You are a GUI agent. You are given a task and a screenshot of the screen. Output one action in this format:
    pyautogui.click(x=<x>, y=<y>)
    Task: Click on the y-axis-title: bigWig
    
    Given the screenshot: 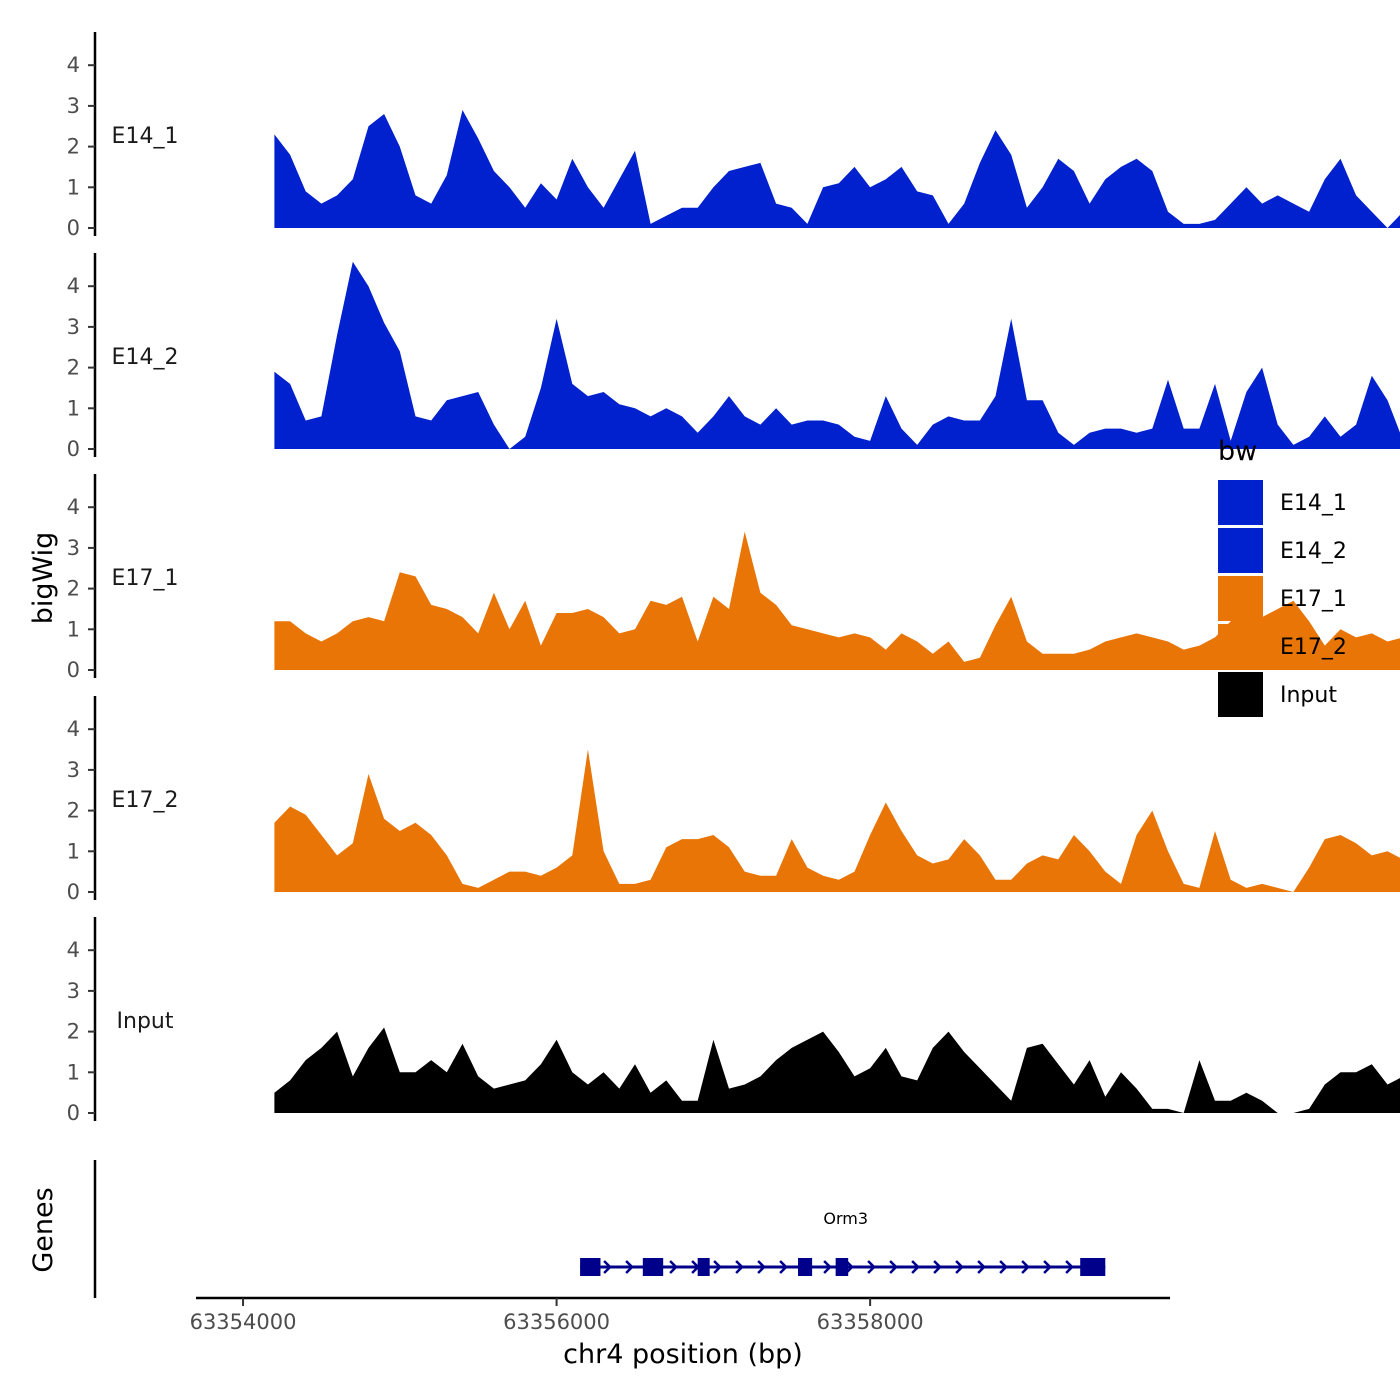 What is the action you would take?
    pyautogui.click(x=43, y=578)
    